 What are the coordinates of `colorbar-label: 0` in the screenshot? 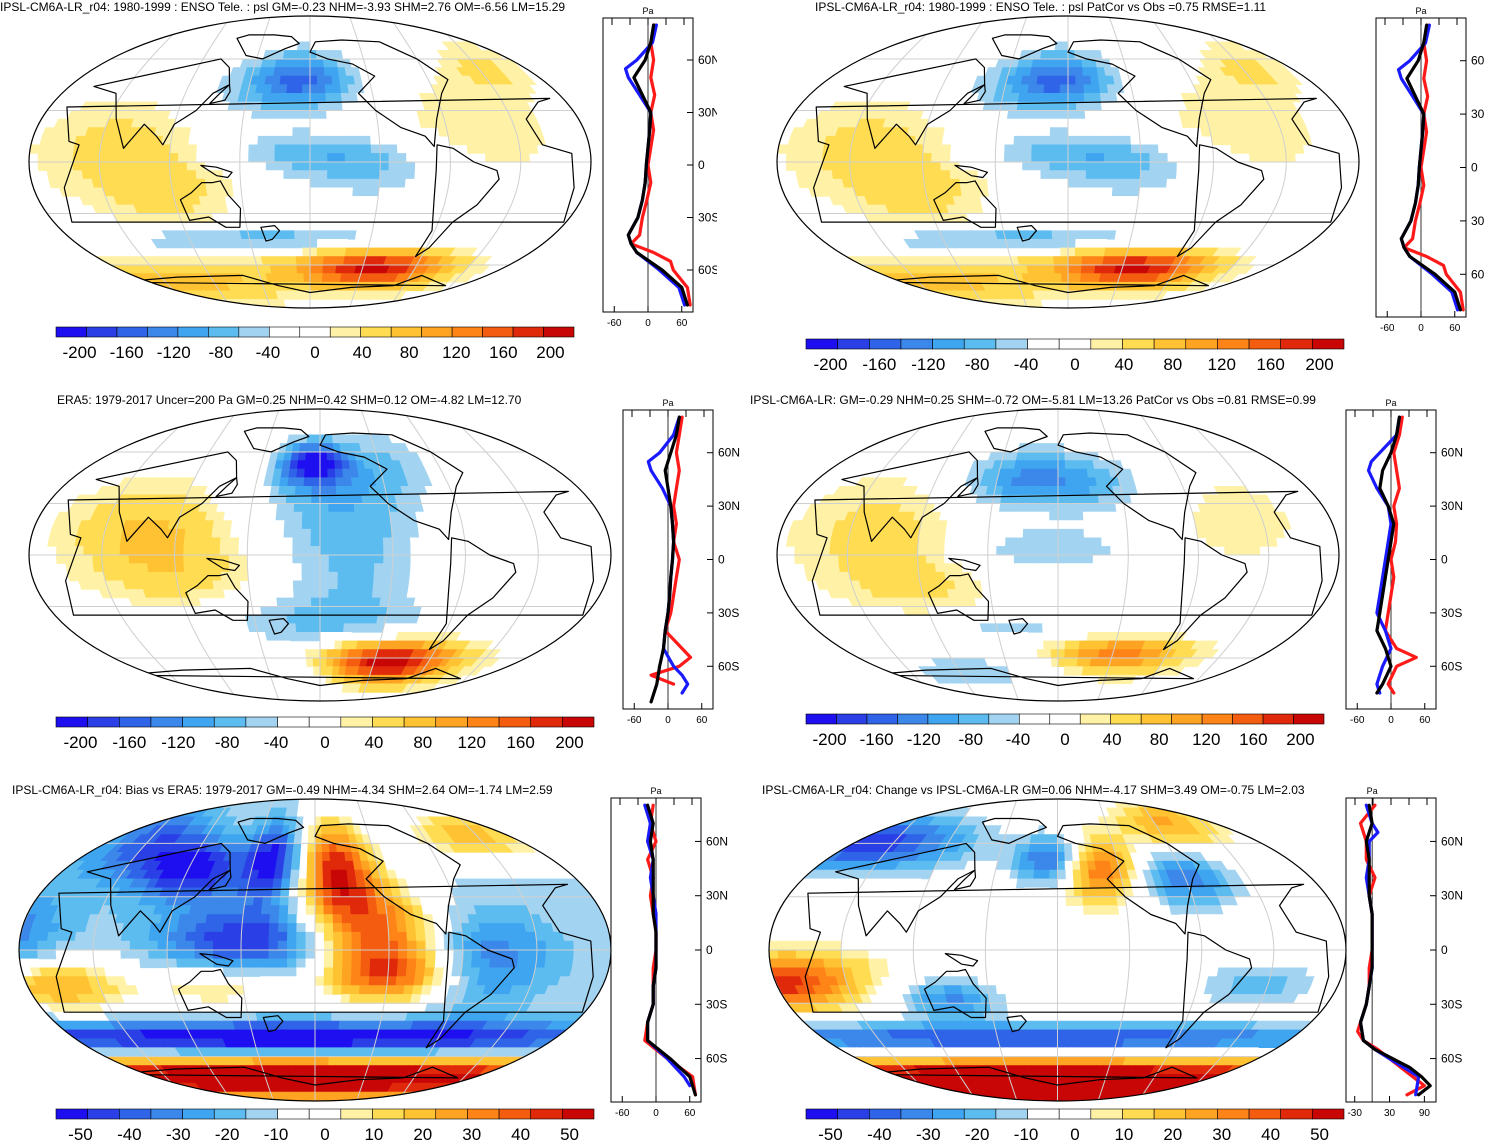 It's located at (1074, 364).